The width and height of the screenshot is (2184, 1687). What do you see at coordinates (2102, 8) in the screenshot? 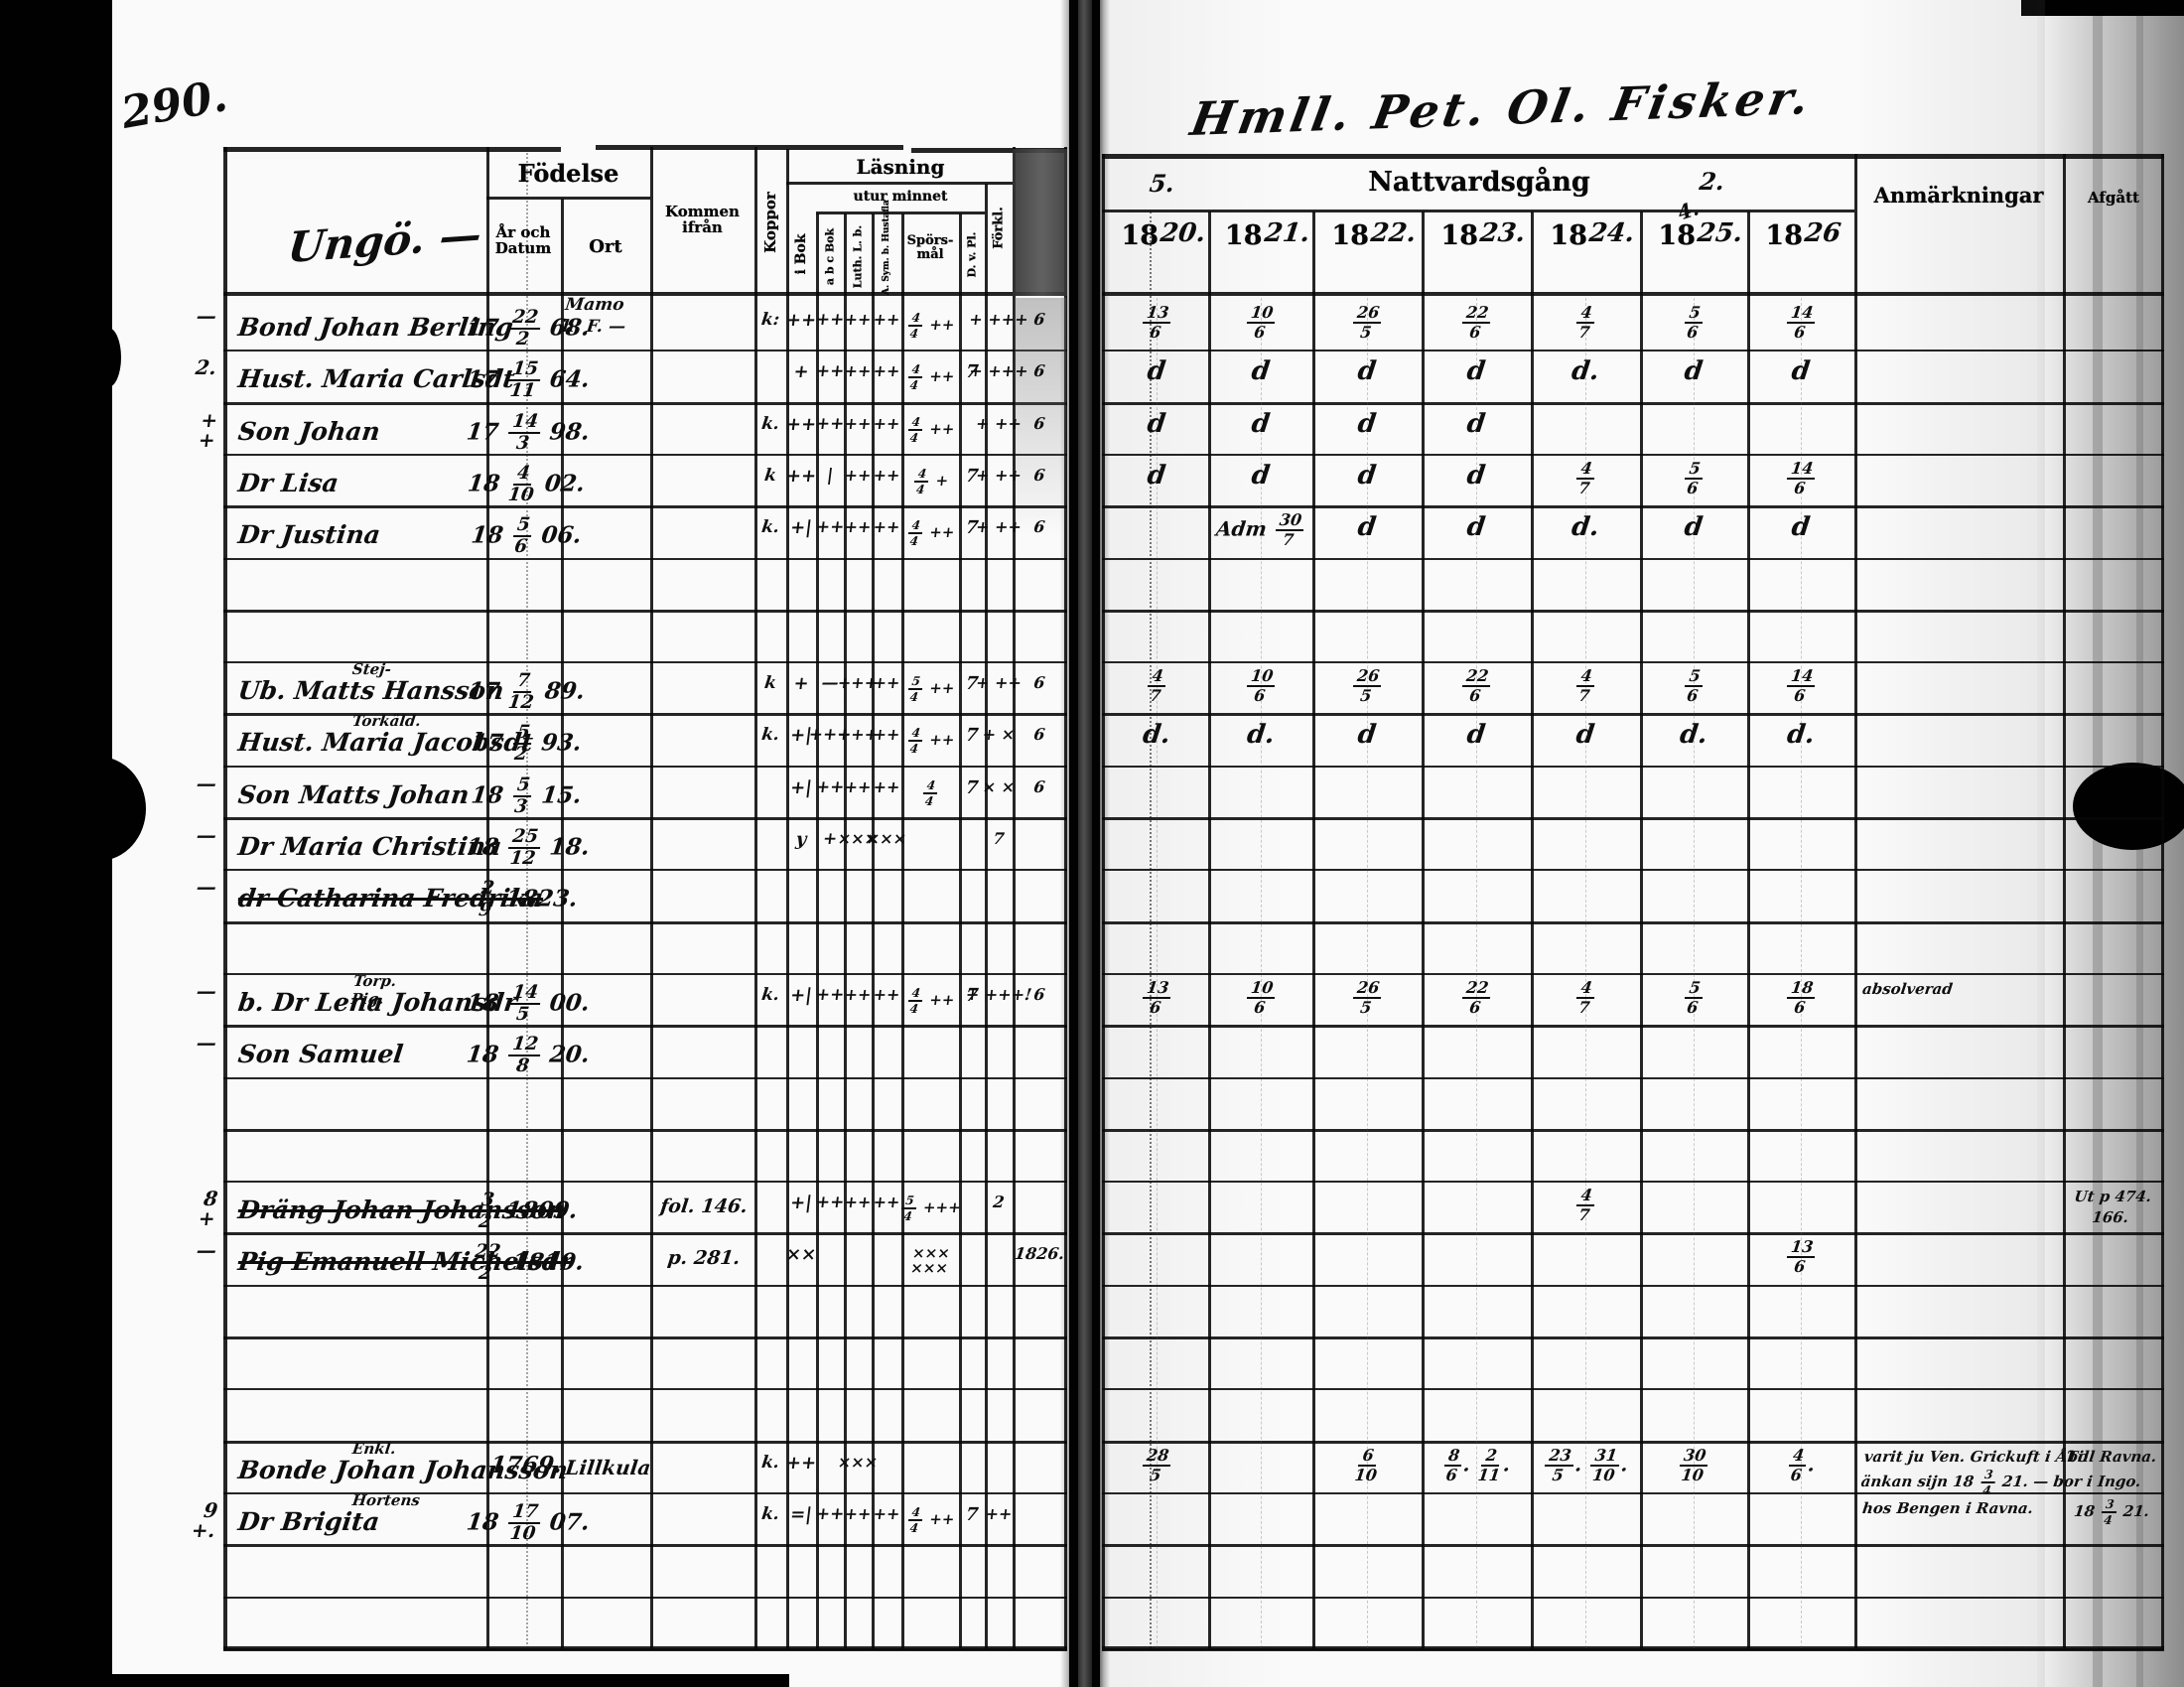
I see `scan-top-right-strip` at bounding box center [2102, 8].